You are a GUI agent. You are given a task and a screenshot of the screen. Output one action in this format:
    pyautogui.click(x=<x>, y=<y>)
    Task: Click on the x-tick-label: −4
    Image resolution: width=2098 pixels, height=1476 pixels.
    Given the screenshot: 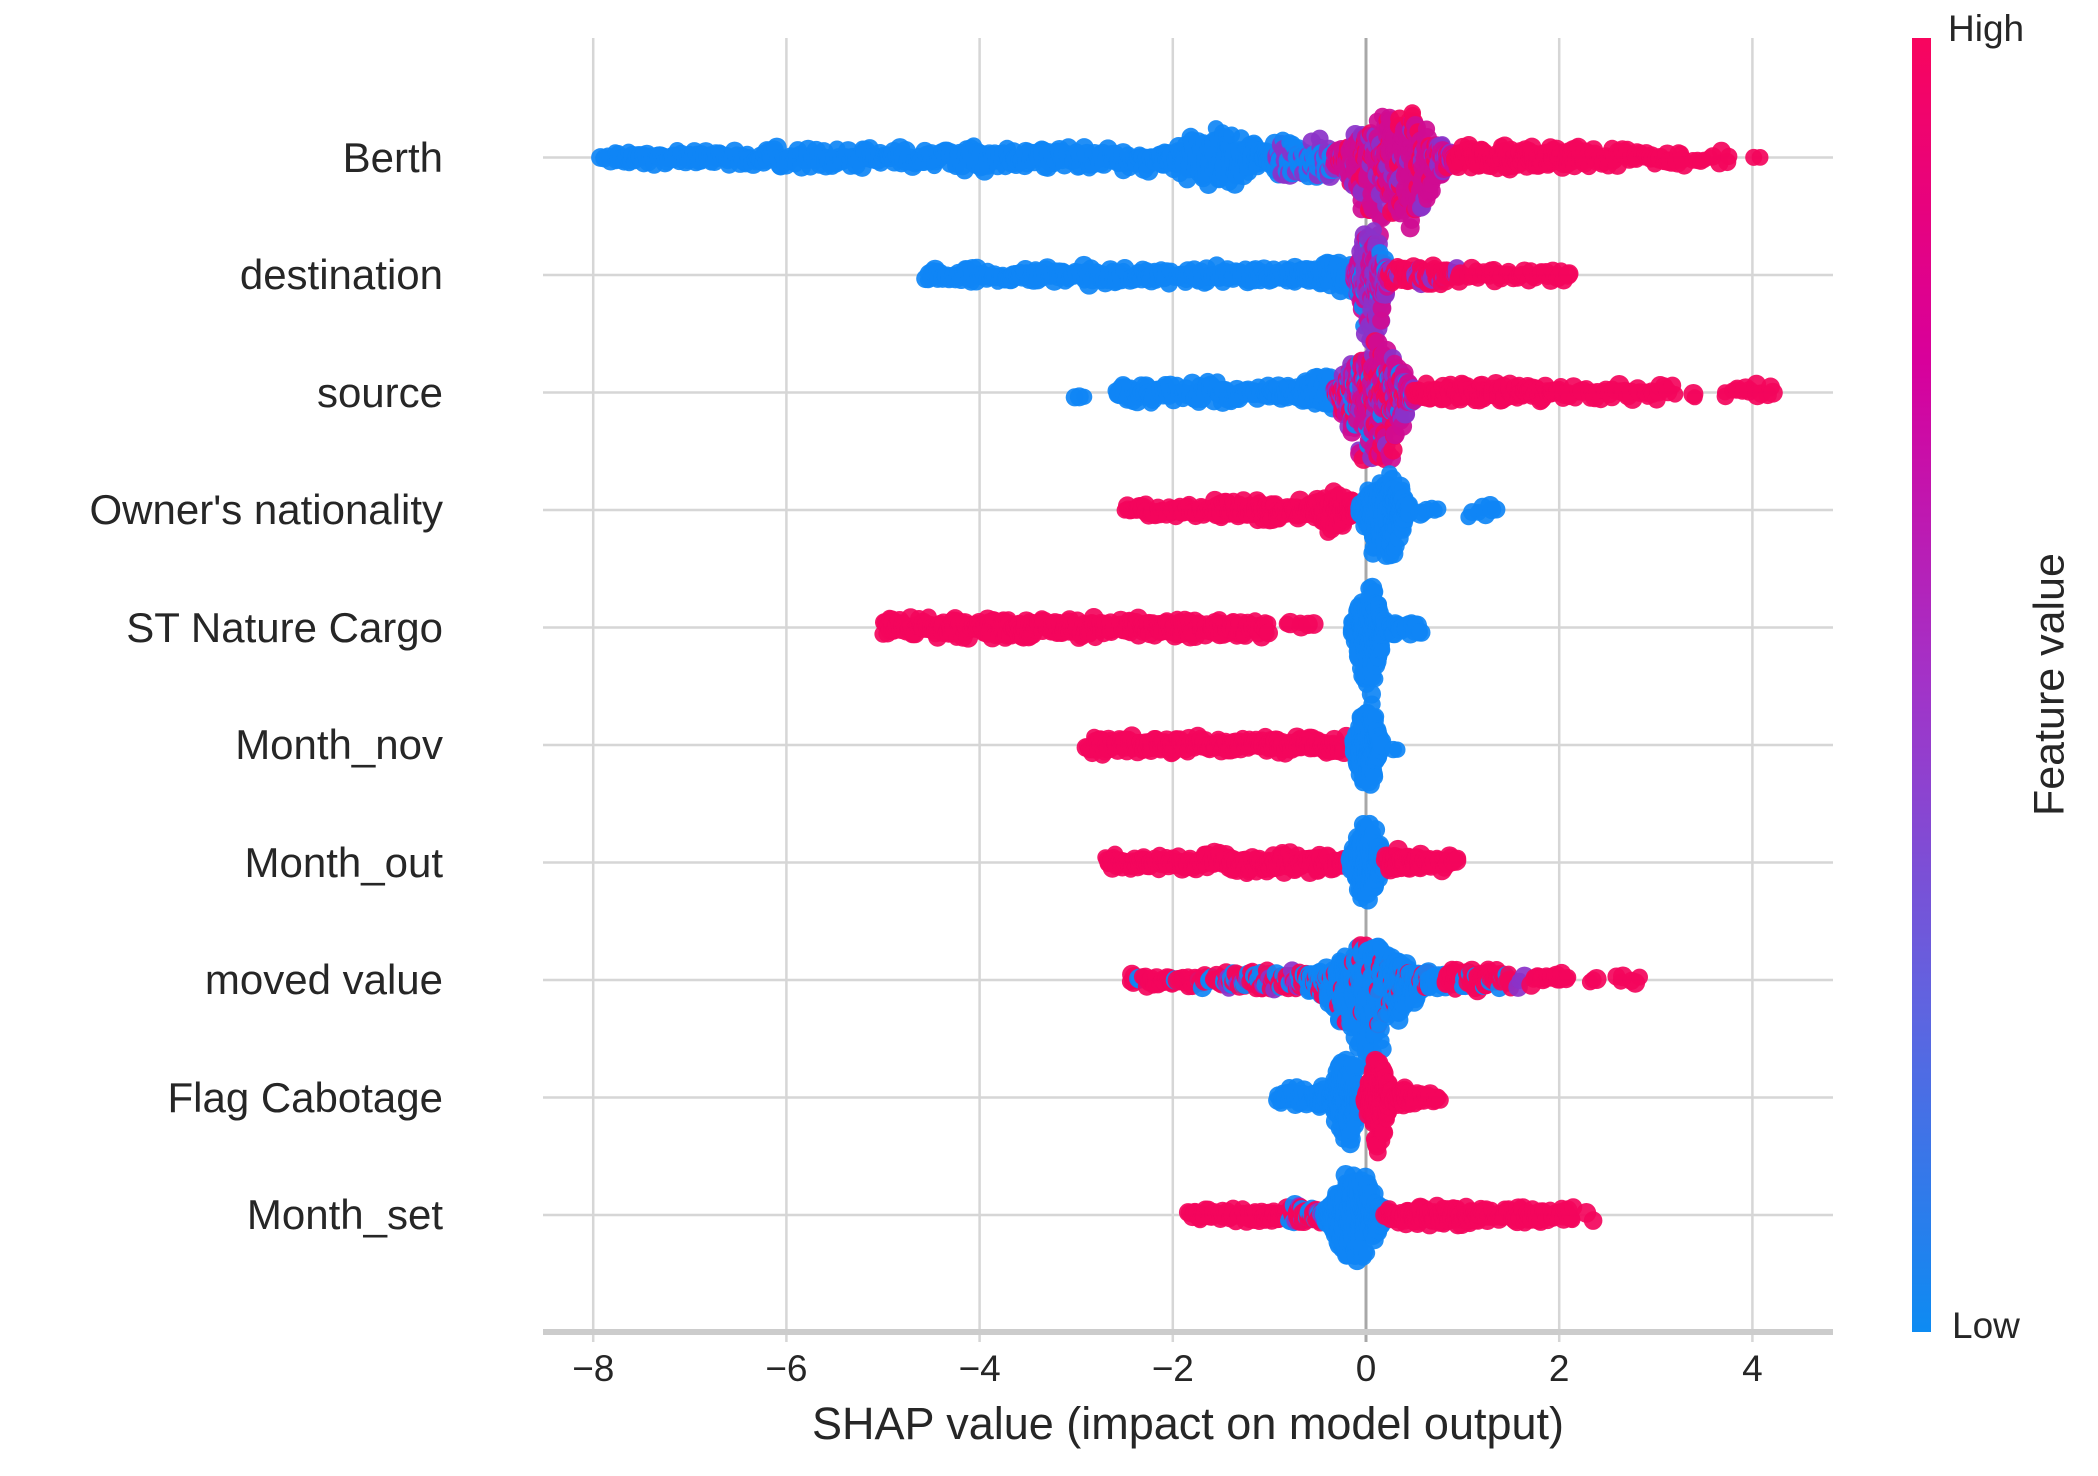 What is the action you would take?
    pyautogui.click(x=979, y=1368)
    